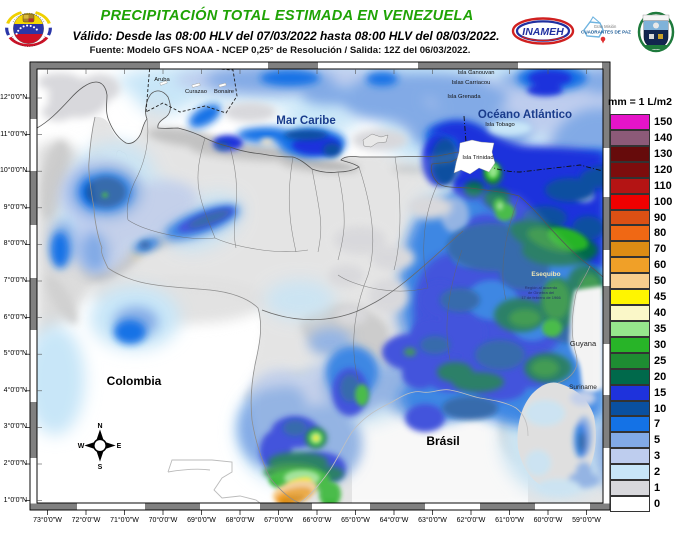  I want to click on svg-text: CUADRANTES DE PAZ, so click(606, 32).